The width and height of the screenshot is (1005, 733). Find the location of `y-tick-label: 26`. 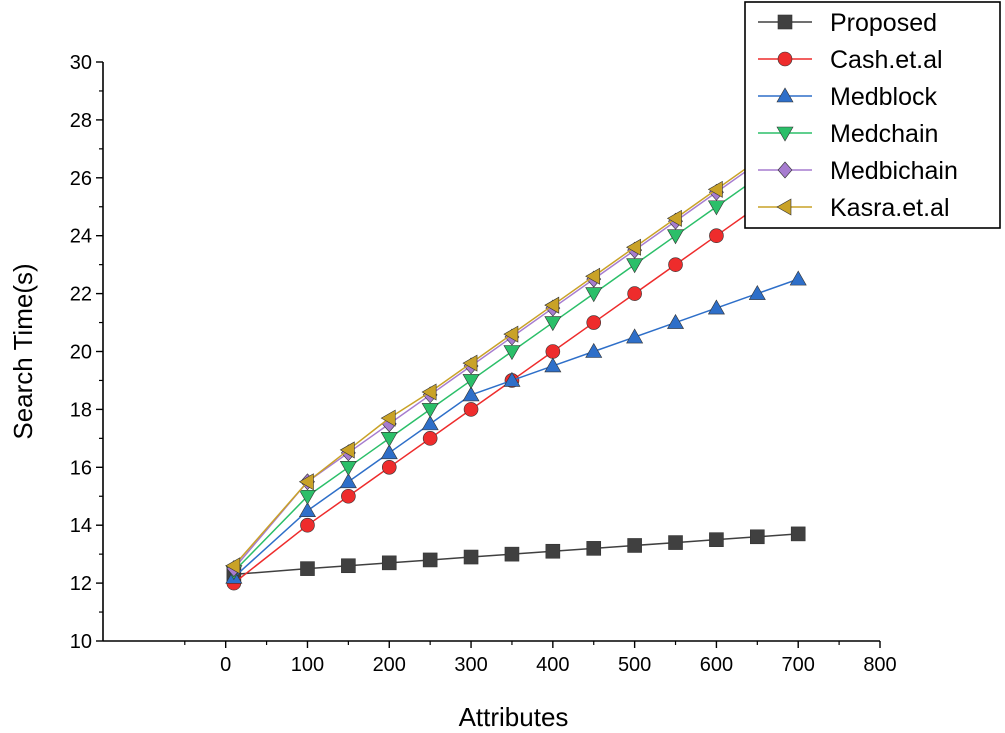

y-tick-label: 26 is located at coordinates (81, 179).